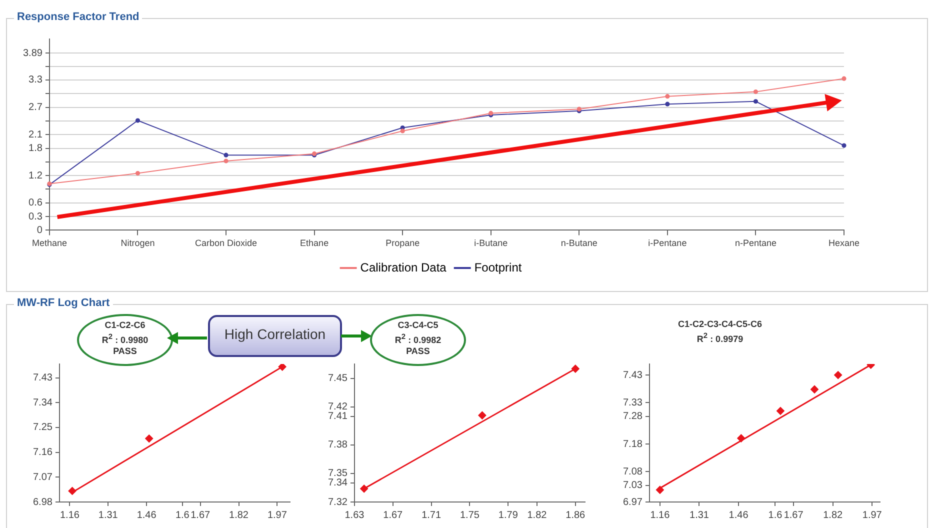  What do you see at coordinates (35, 134) in the screenshot?
I see `y-tick-label: 2.1` at bounding box center [35, 134].